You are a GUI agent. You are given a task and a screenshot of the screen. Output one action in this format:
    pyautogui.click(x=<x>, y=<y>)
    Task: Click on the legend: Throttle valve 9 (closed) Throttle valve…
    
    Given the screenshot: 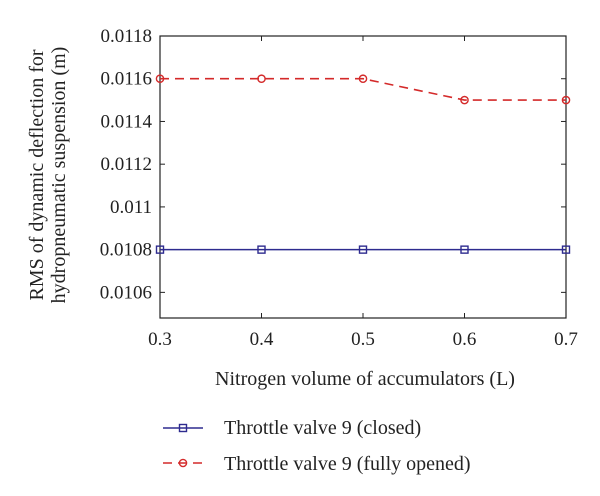 What is the action you would take?
    pyautogui.click(x=317, y=446)
    